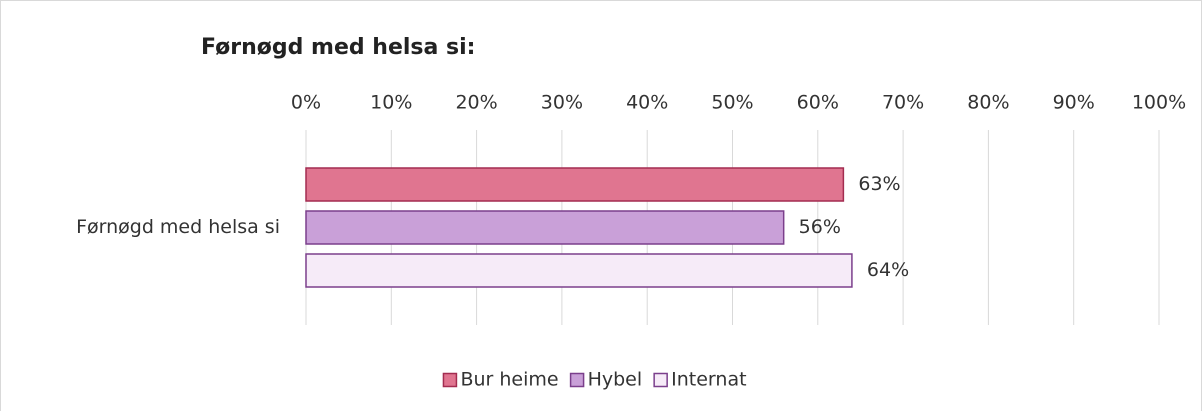 Image resolution: width=1202 pixels, height=411 pixels. I want to click on x-tick-label: 70%, so click(903, 103).